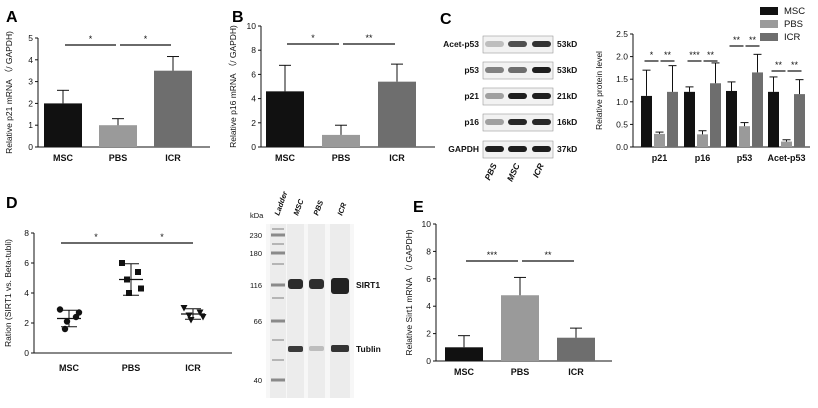 Image resolution: width=818 pixels, height=408 pixels. I want to click on y-axis-title: Ration (SIRT1 vs. Beta-tubli), so click(8, 293).